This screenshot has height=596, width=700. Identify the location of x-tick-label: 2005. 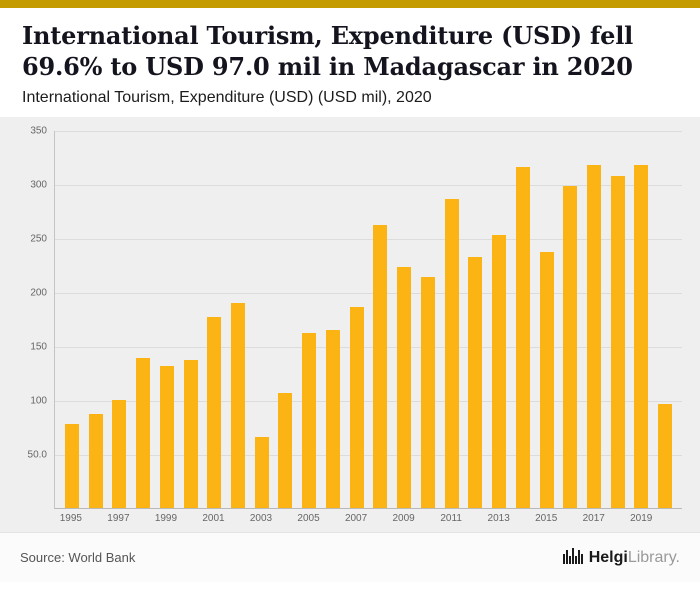
(308, 519).